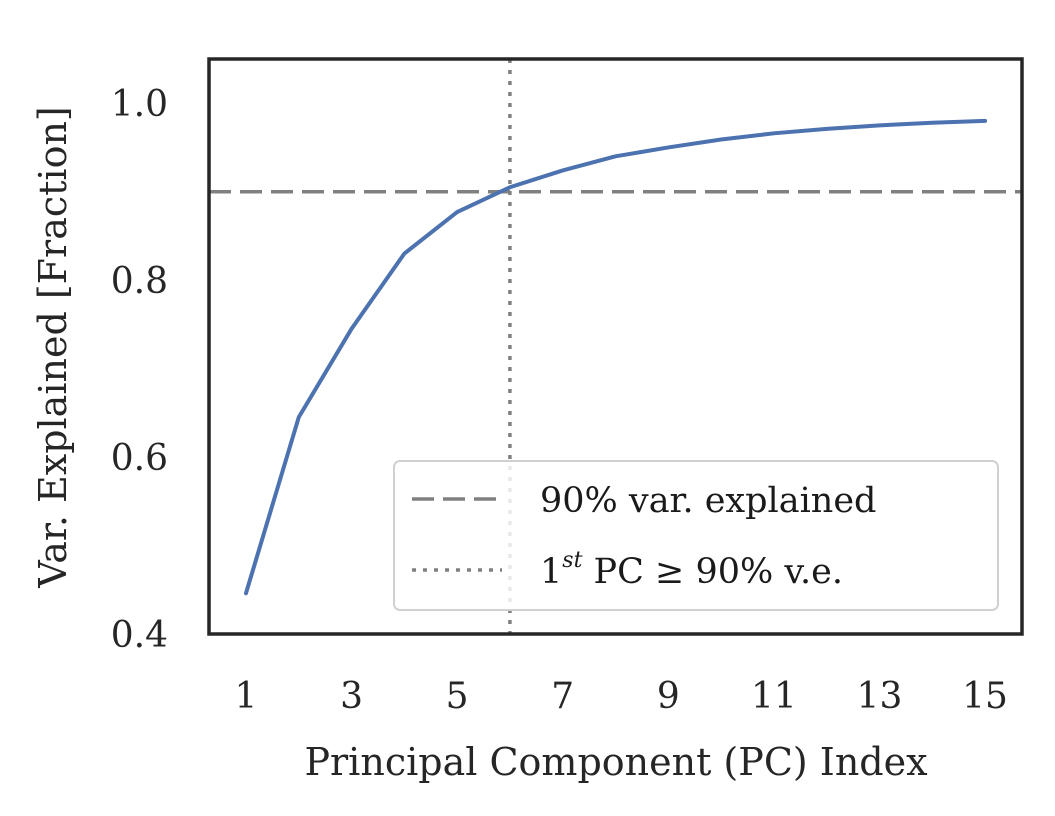 This screenshot has width=1055, height=816. I want to click on x-tick-label: 11, so click(774, 696).